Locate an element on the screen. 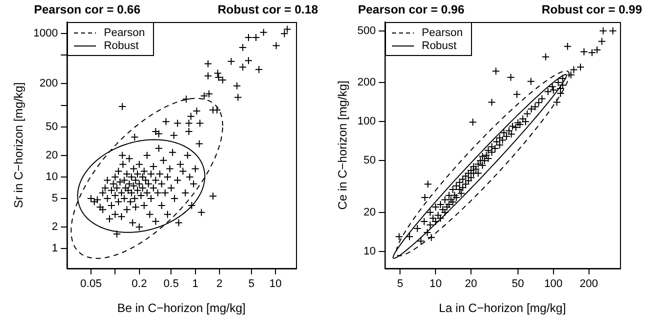 Image resolution: width=648 pixels, height=324 pixels. y-axis-title: Sr in C−horizon [mg/kg] is located at coordinates (19, 145).